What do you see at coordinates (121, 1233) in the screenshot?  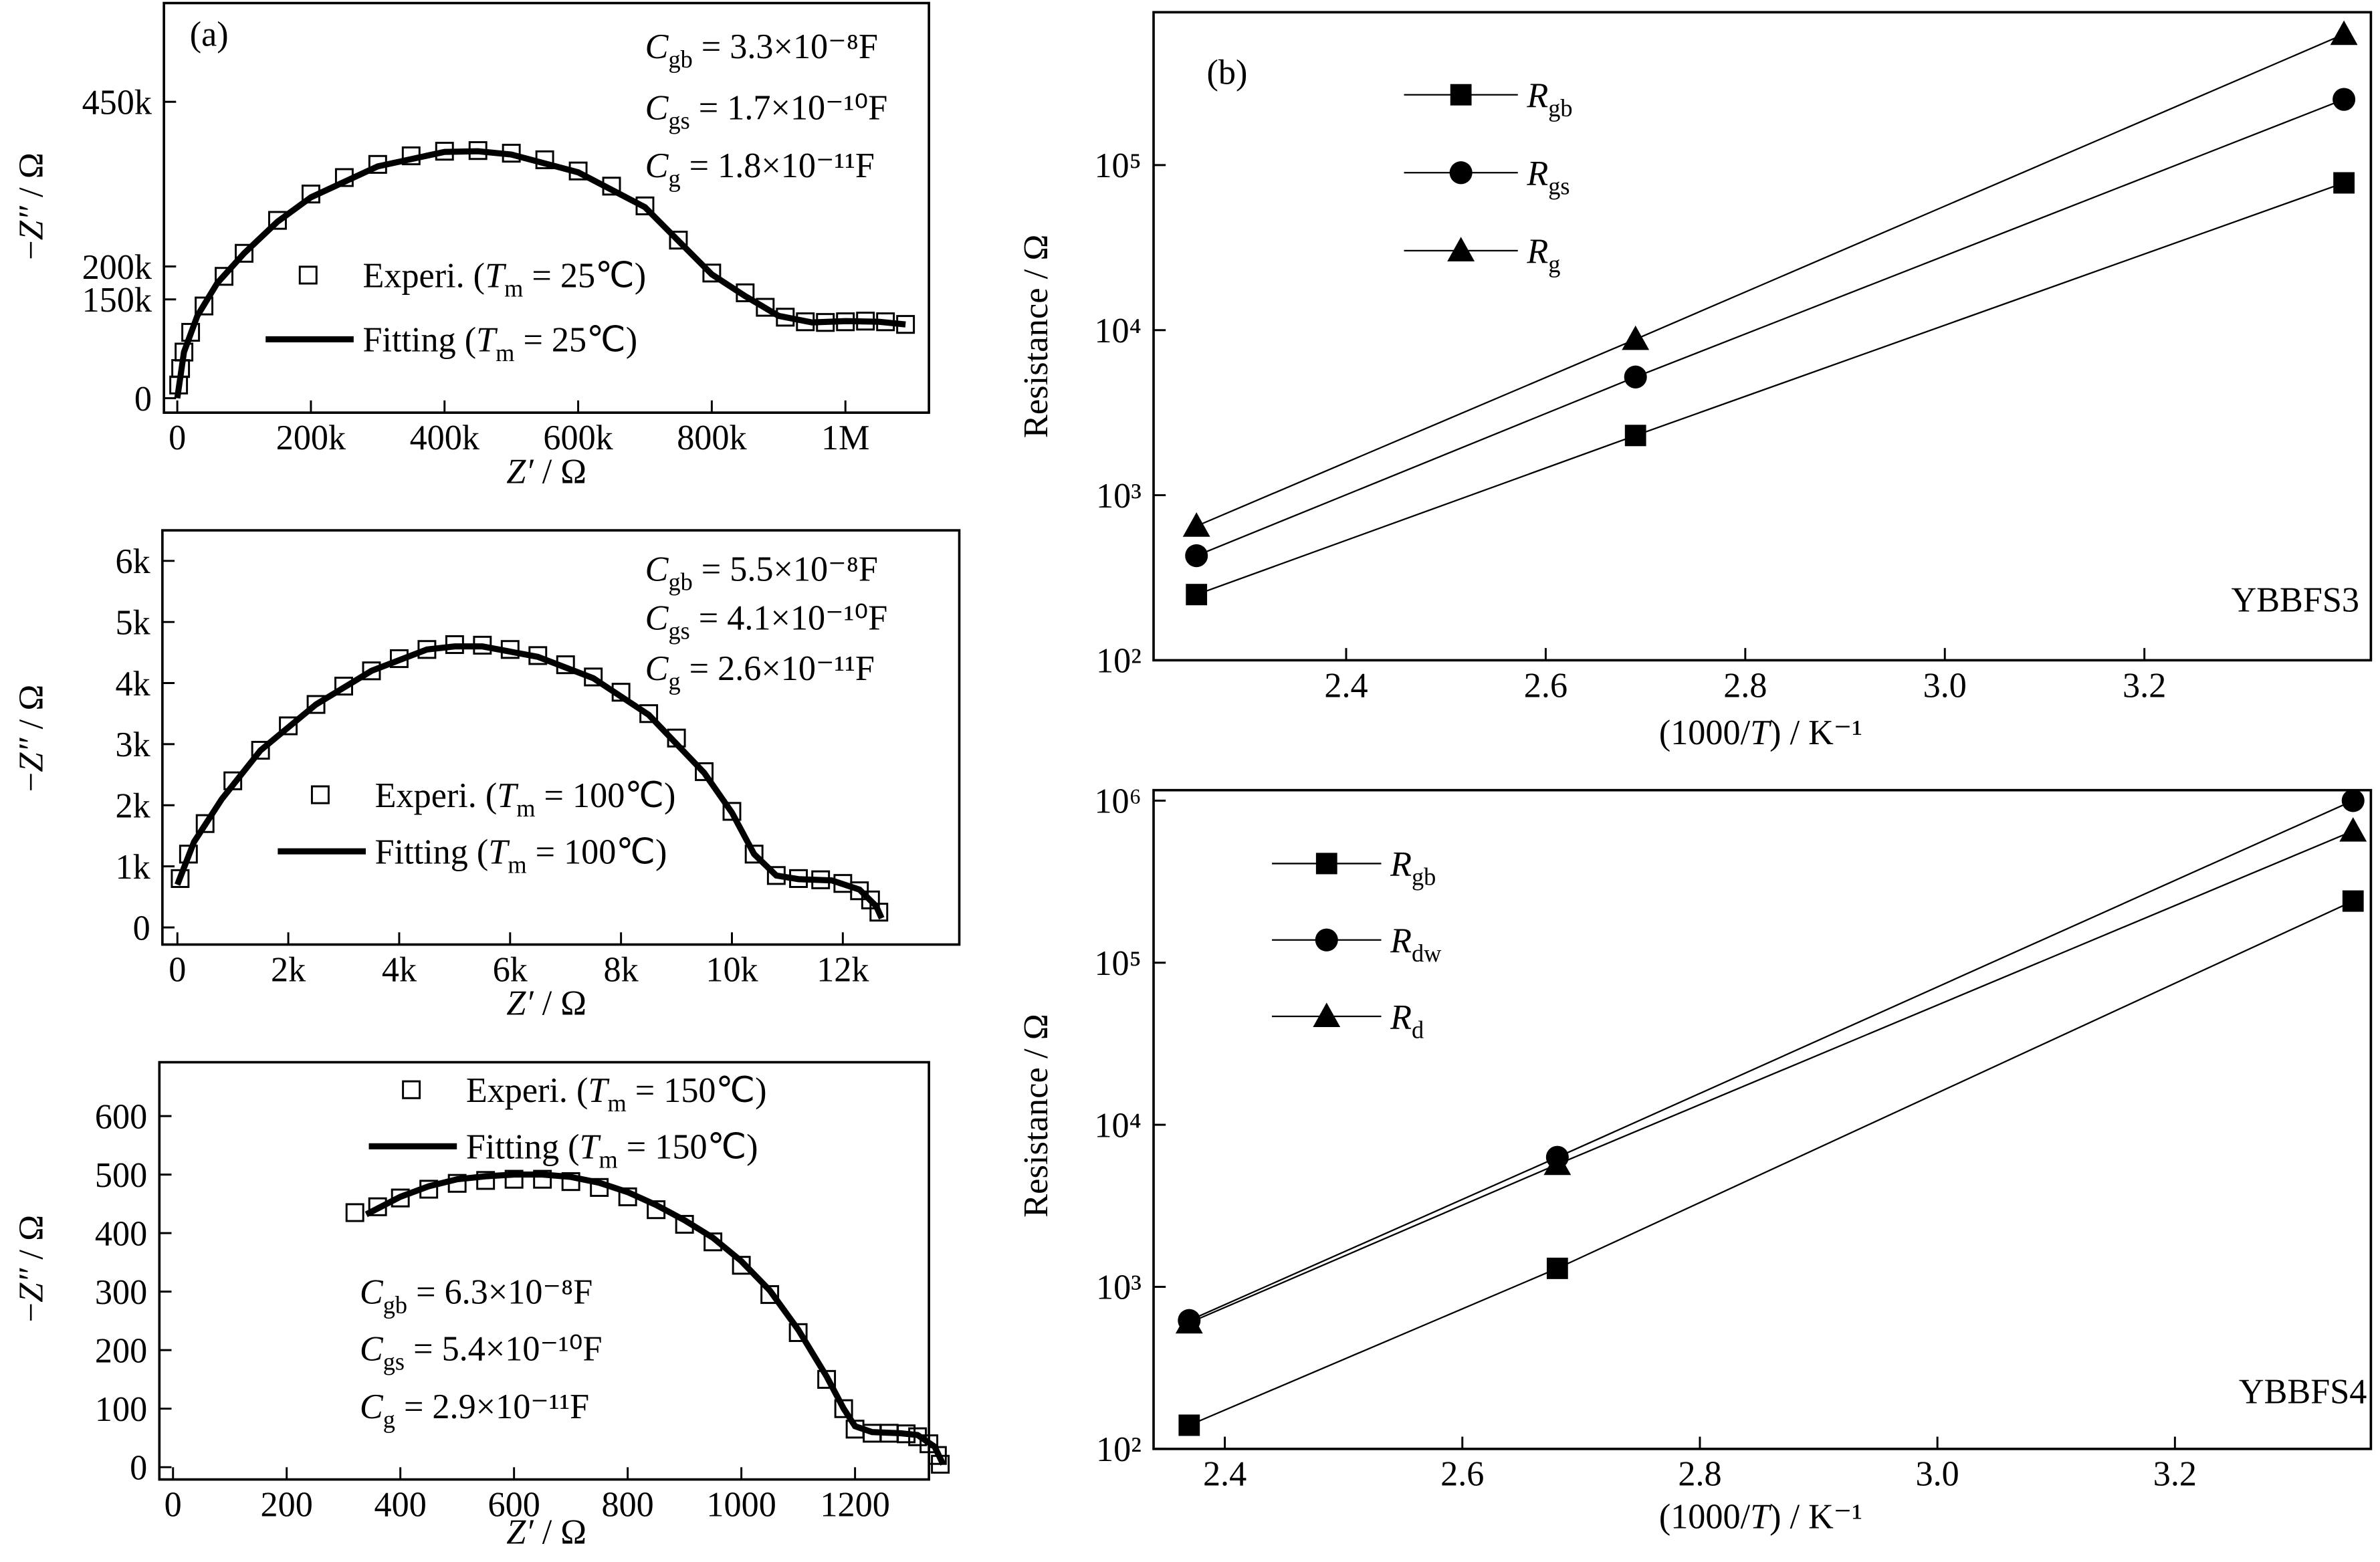 I see `y-tick-label: 400` at bounding box center [121, 1233].